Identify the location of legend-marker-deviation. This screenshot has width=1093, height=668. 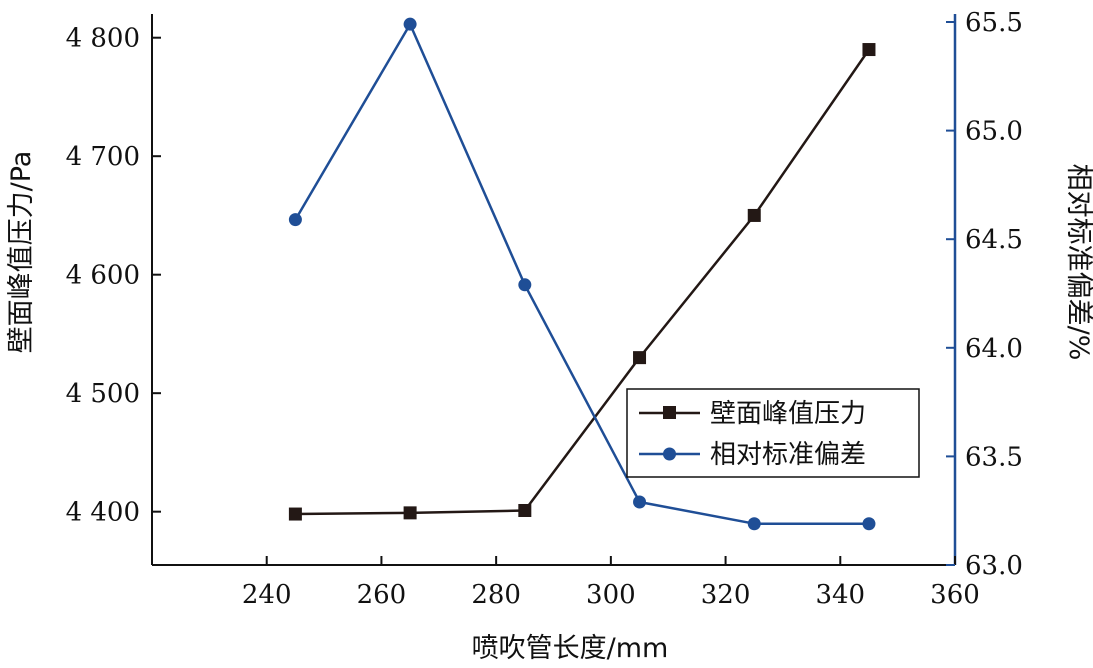
(669, 454).